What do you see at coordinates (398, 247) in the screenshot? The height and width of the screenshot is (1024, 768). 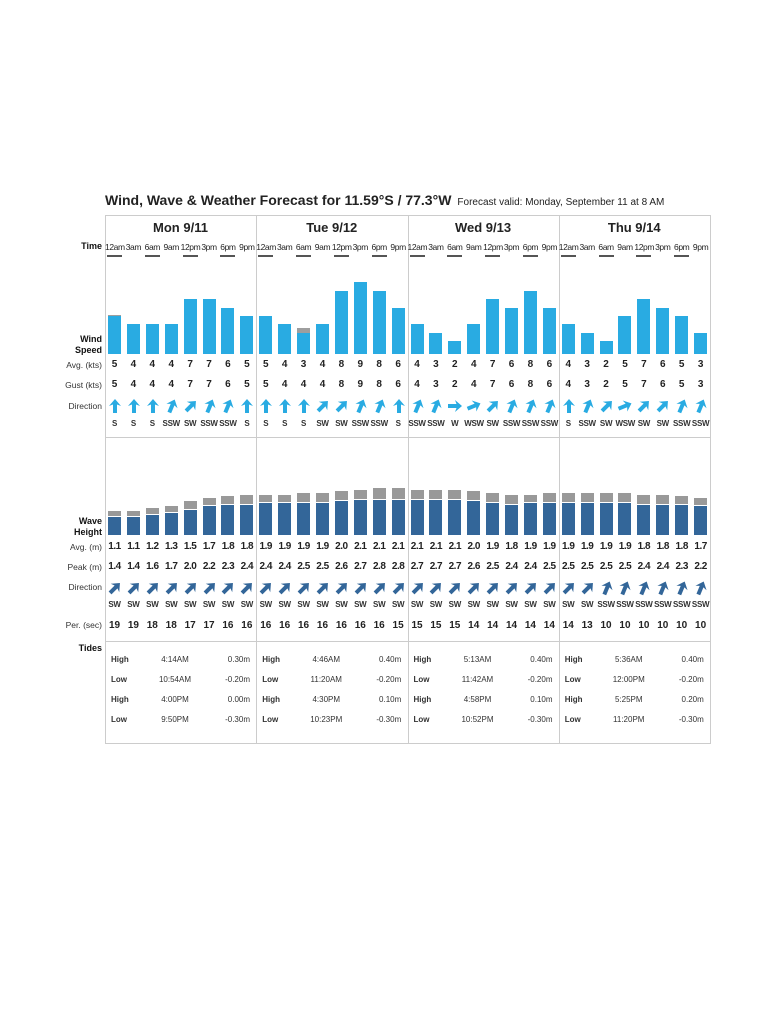 I see `time-label: 9pm` at bounding box center [398, 247].